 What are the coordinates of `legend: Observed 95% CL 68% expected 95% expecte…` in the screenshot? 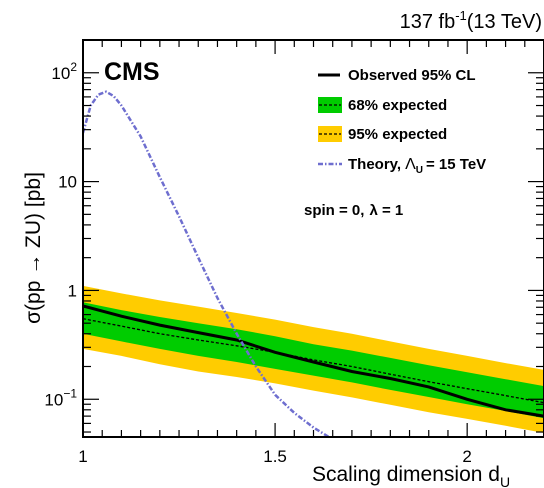 It's located at (402, 121).